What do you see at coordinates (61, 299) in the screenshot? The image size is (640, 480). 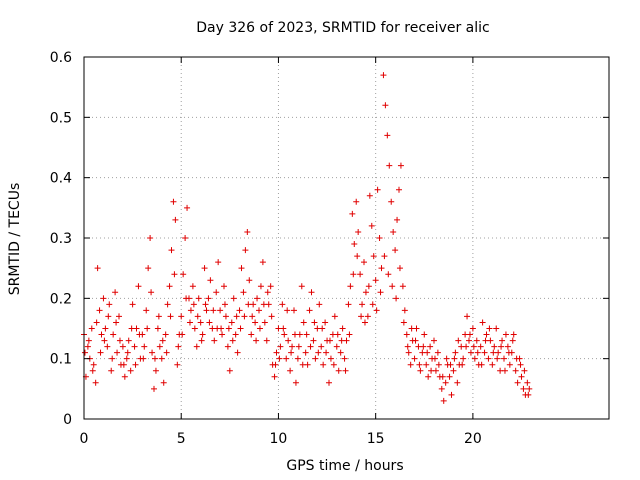 I see `y-tick-label: 0.2` at bounding box center [61, 299].